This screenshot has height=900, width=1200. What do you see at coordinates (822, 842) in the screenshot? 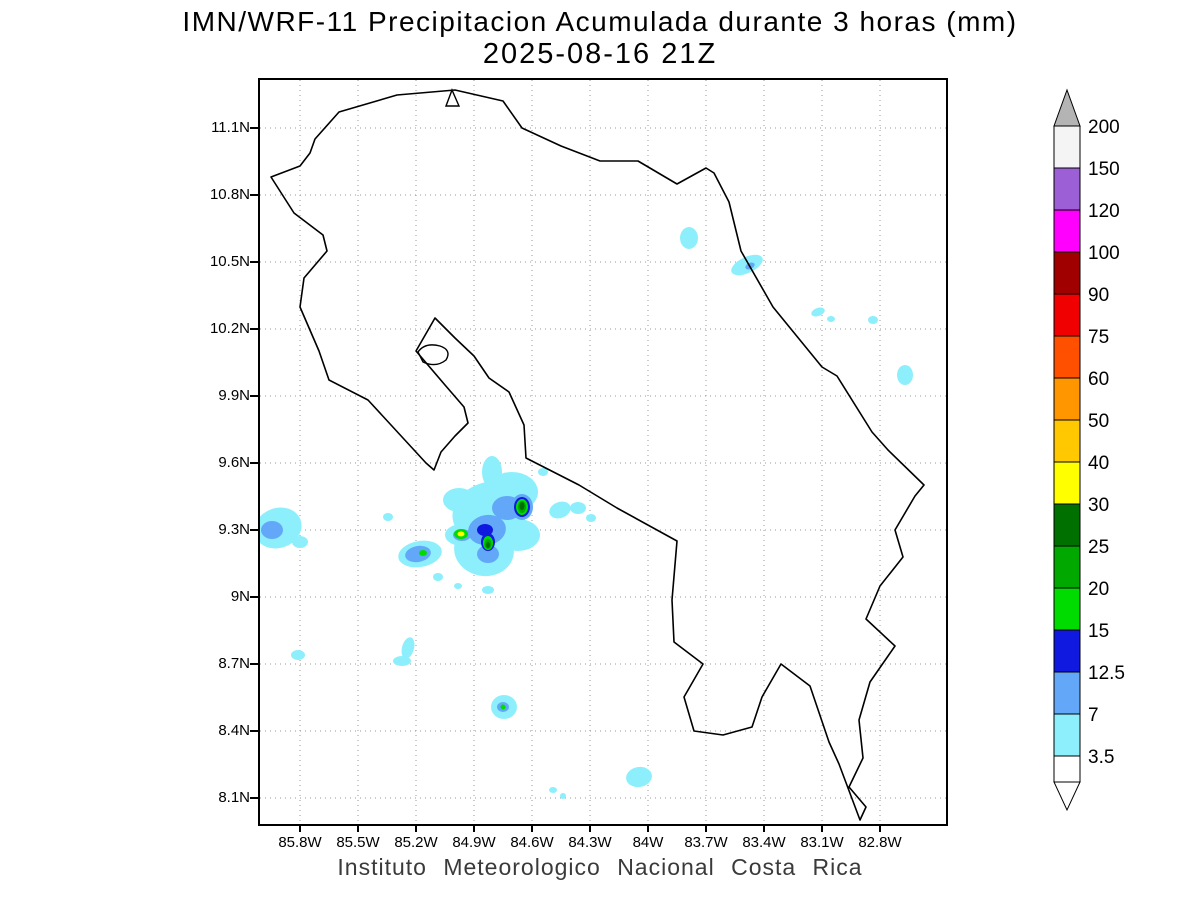
I see `lon-tick-label: 83.1W` at bounding box center [822, 842].